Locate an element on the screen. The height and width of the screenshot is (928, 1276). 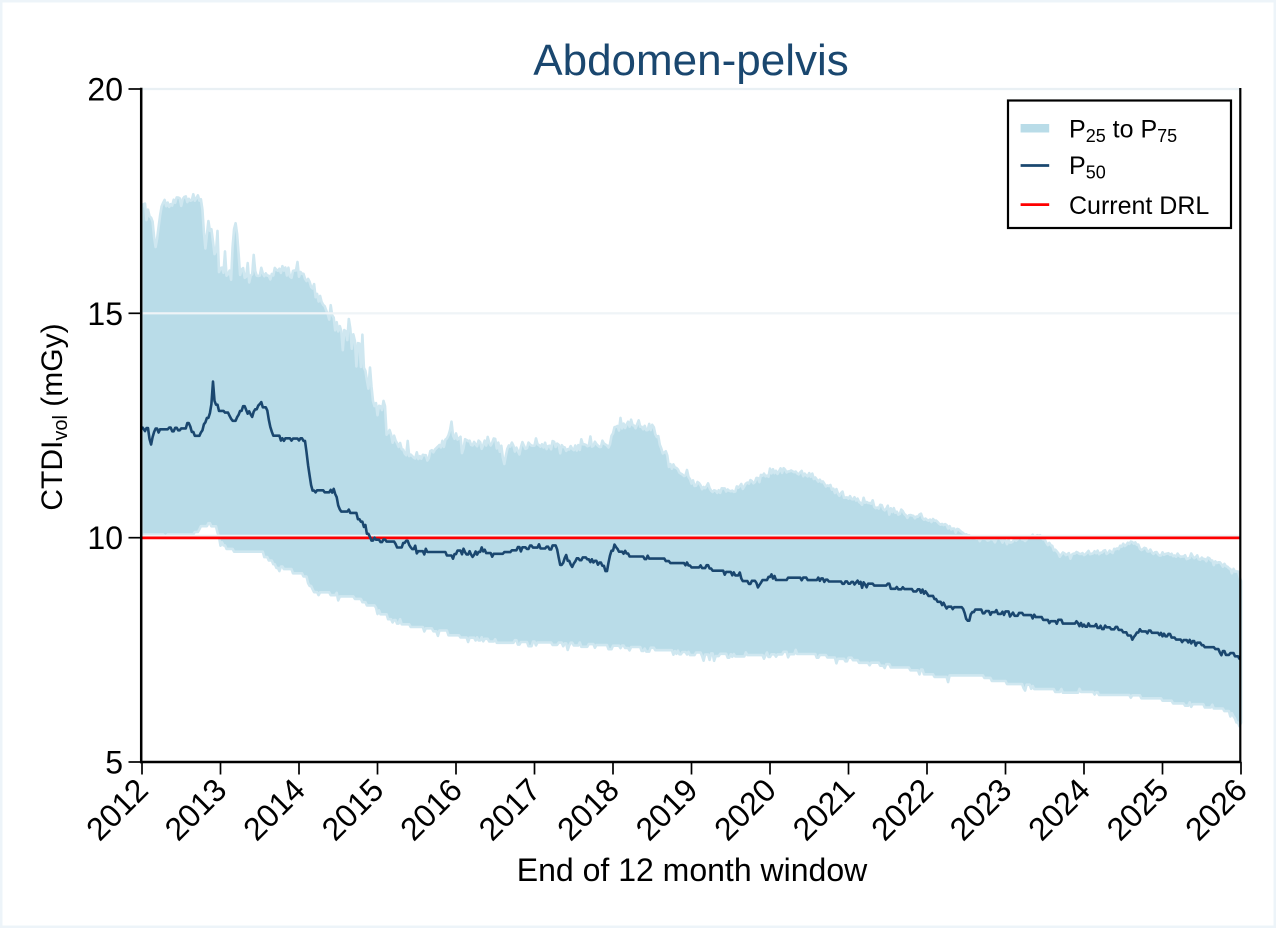
svg-text: 10 is located at coordinates (105, 538).